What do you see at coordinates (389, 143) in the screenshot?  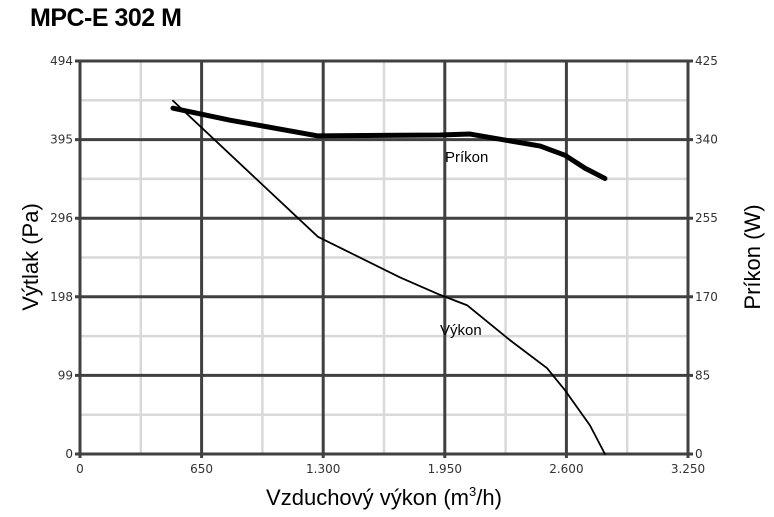 I see `series-line-prikon` at bounding box center [389, 143].